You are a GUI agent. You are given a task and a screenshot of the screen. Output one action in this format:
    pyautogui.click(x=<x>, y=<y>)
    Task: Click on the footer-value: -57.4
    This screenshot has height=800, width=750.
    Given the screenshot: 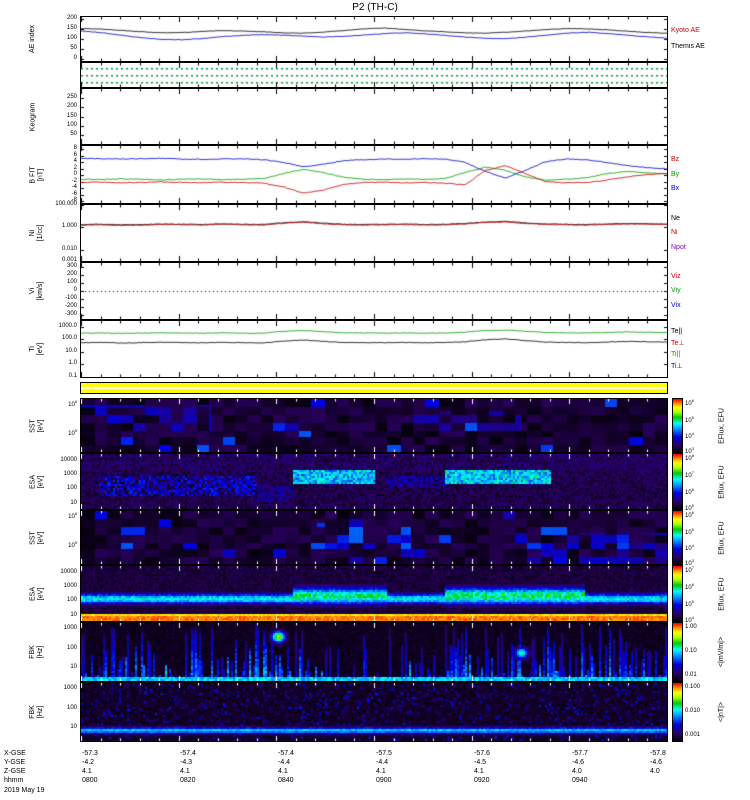 What is the action you would take?
    pyautogui.click(x=188, y=753)
    